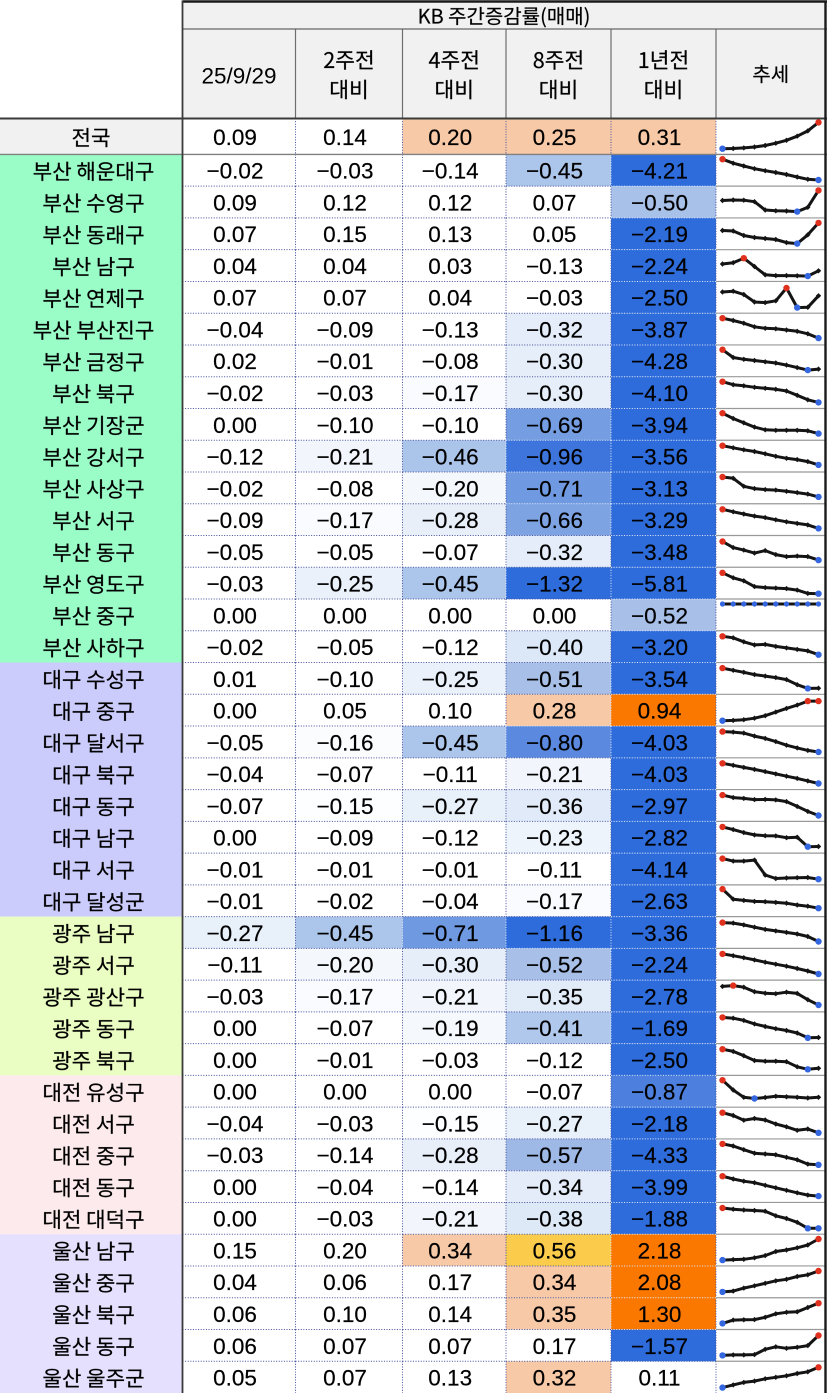  What do you see at coordinates (659, 774) in the screenshot?
I see `svg-text: −4.03` at bounding box center [659, 774].